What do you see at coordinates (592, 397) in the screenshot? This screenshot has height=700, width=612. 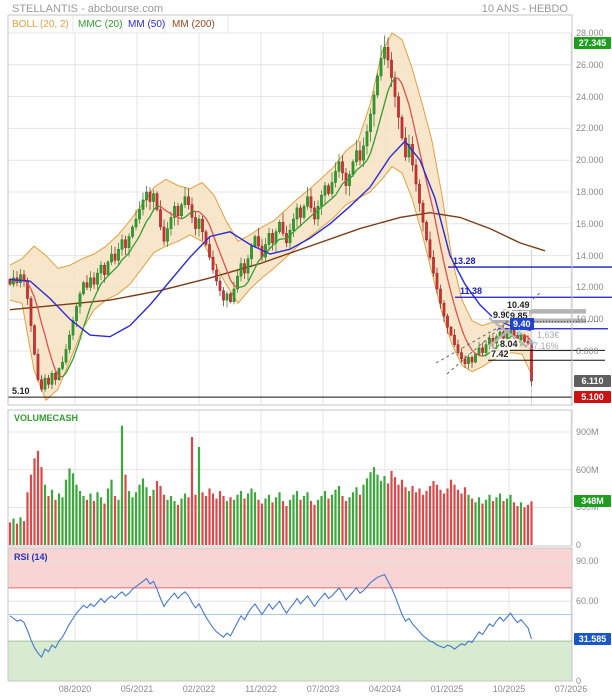 I see `price-badge-5.100: 5.100` at bounding box center [592, 397].